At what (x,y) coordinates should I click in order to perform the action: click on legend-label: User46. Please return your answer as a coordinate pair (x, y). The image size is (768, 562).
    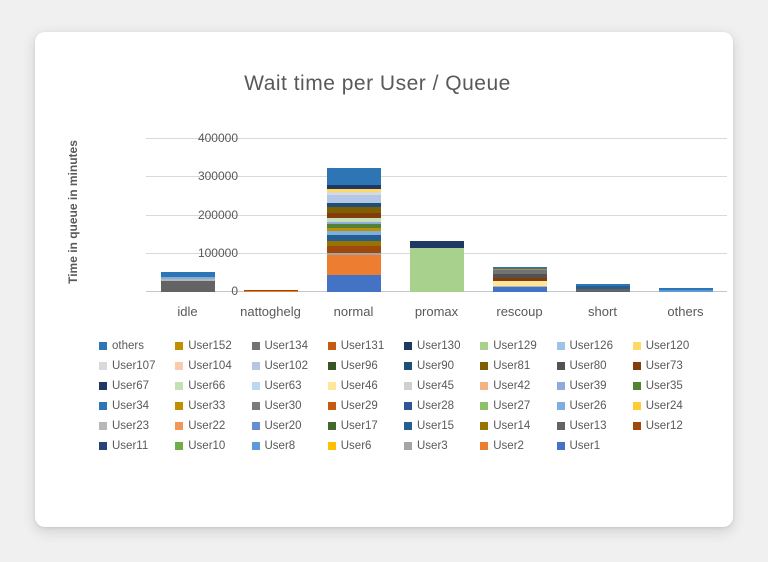
    Looking at the image, I should click on (359, 386).